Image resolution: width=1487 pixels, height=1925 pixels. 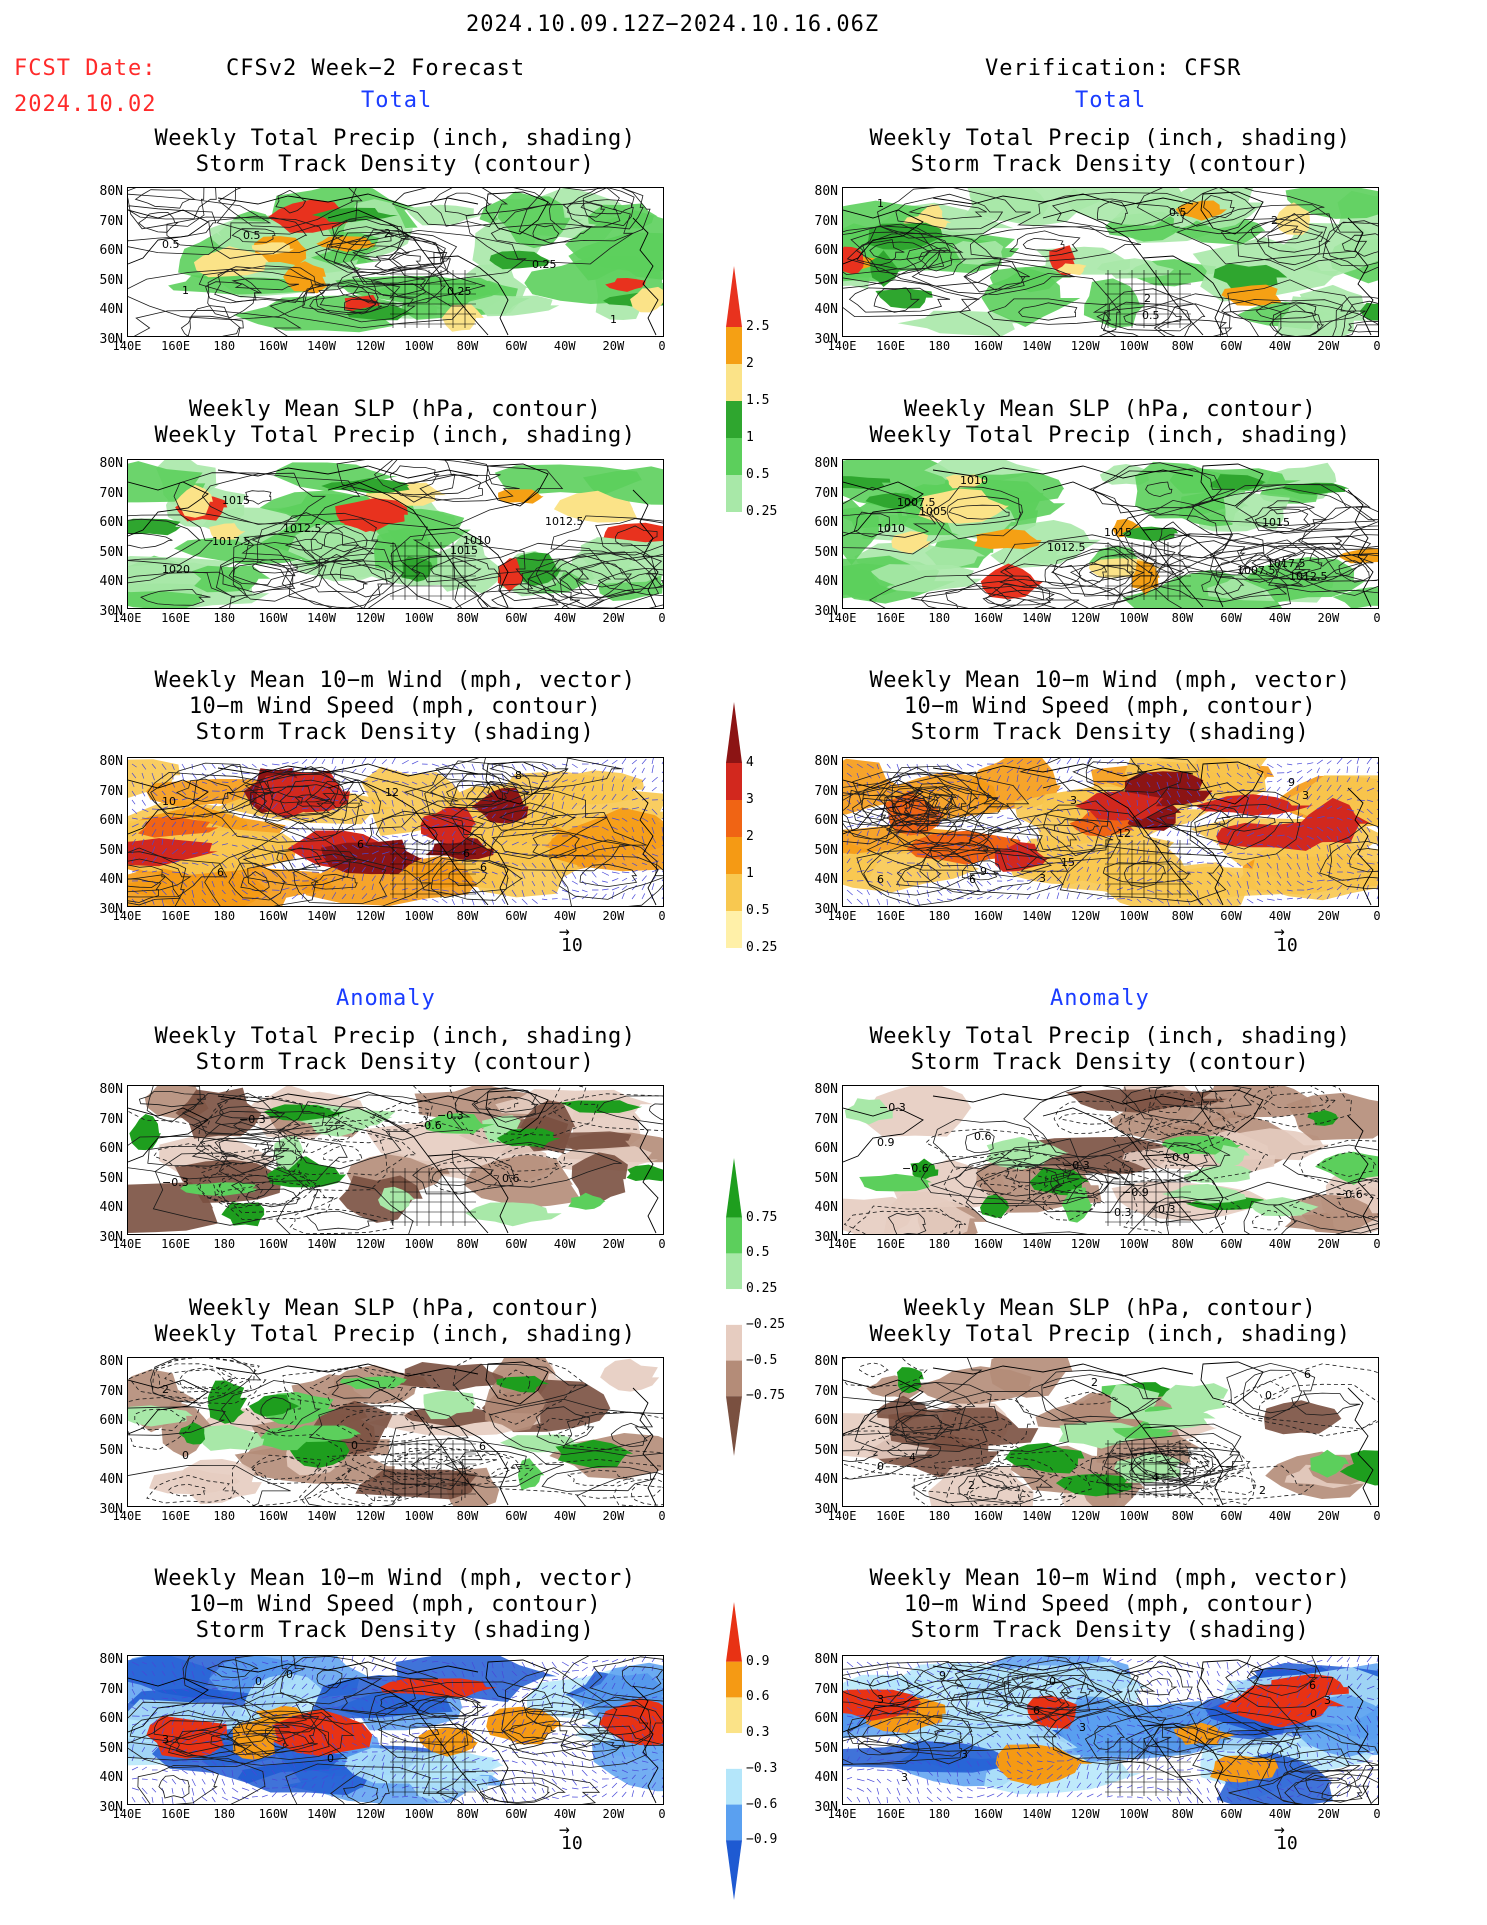 What do you see at coordinates (762, 1289) in the screenshot?
I see `colorbar-label: 0.25` at bounding box center [762, 1289].